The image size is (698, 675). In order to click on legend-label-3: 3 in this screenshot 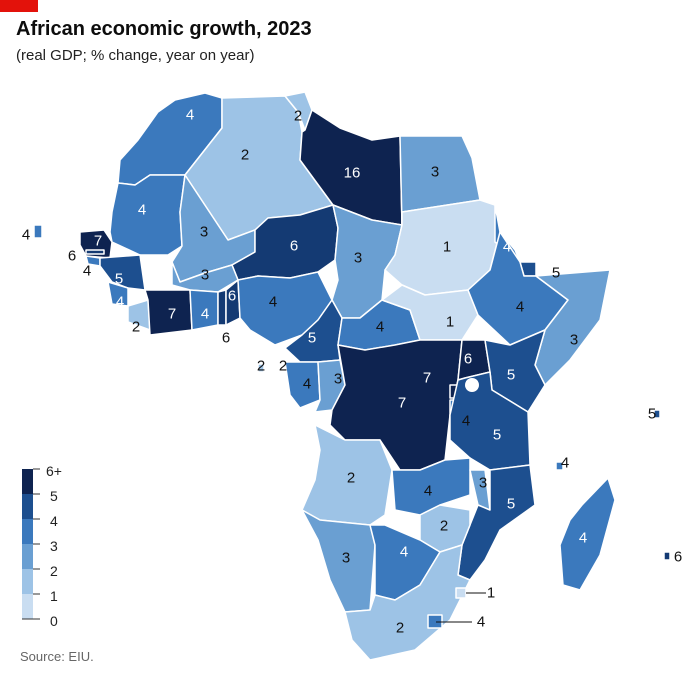, I will do `click(54, 546)`.